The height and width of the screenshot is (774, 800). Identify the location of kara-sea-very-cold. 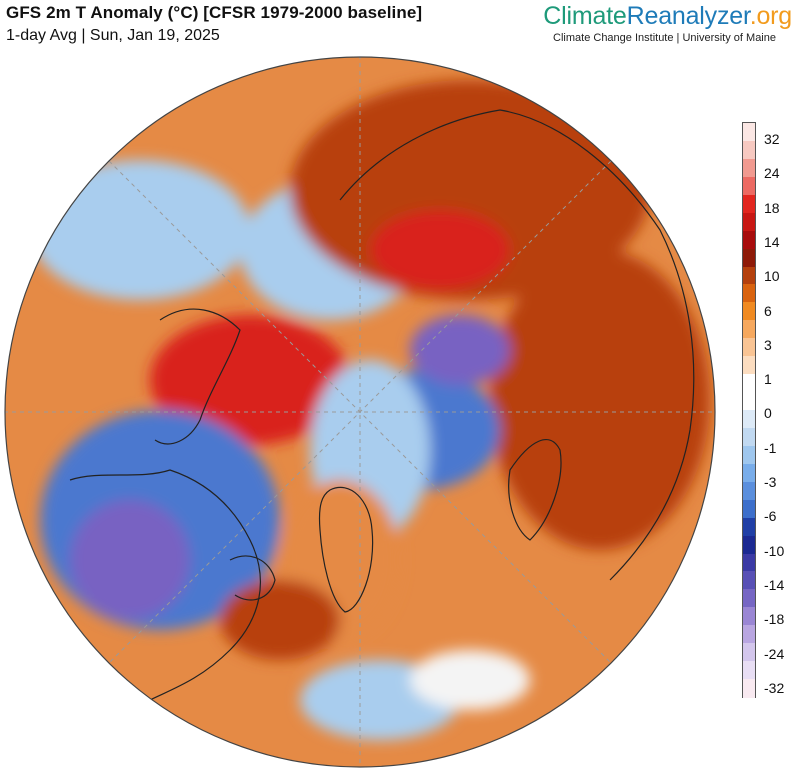
(460, 350).